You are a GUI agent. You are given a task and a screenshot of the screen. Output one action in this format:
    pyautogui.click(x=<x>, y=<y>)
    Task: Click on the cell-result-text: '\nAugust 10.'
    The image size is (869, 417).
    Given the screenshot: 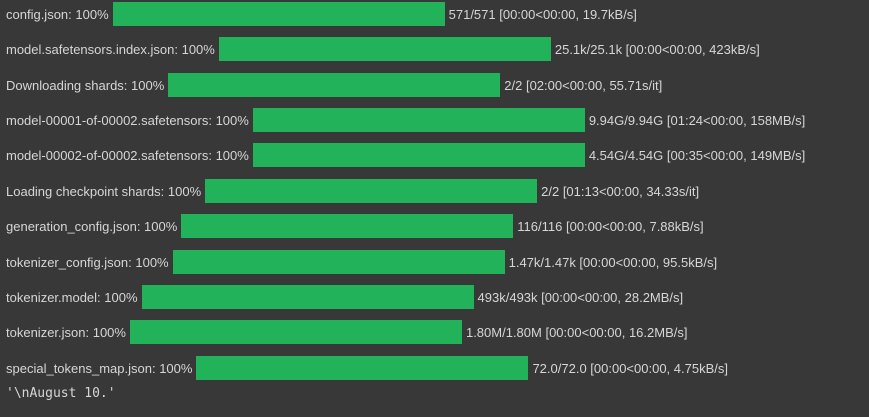 What is the action you would take?
    pyautogui.click(x=61, y=393)
    